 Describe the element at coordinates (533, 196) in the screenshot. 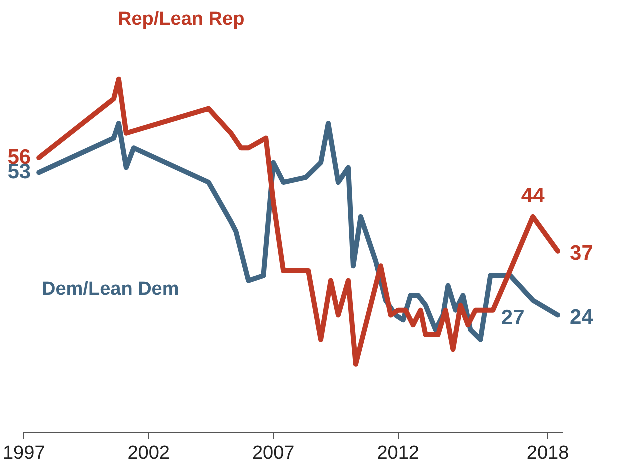

I see `data-label: 44` at that location.